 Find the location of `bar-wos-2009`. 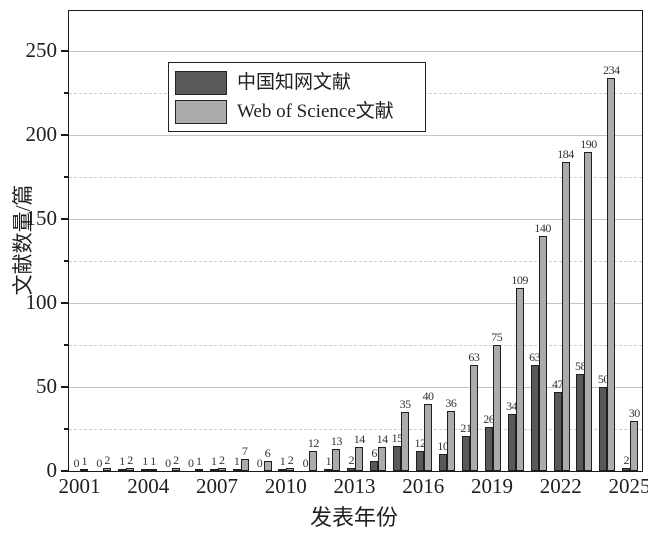

bar-wos-2009 is located at coordinates (267, 465).